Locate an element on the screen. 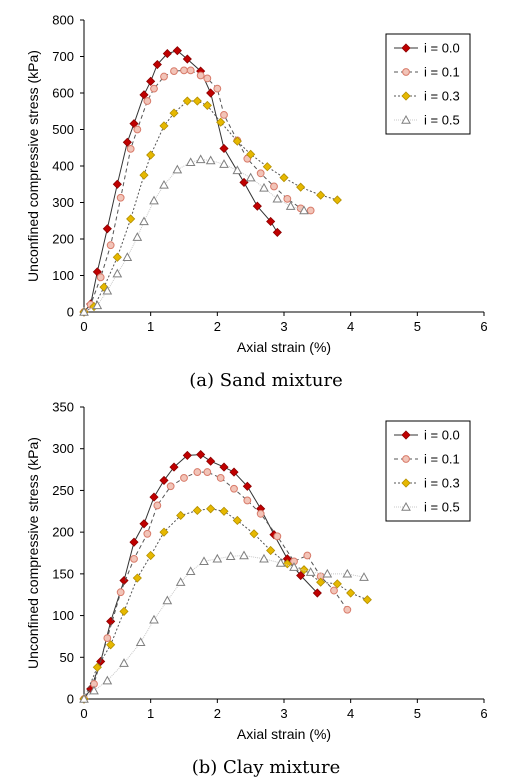 This screenshot has height=782, width=530. figure-caption: (a) Sand mixture is located at coordinates (265, 380).